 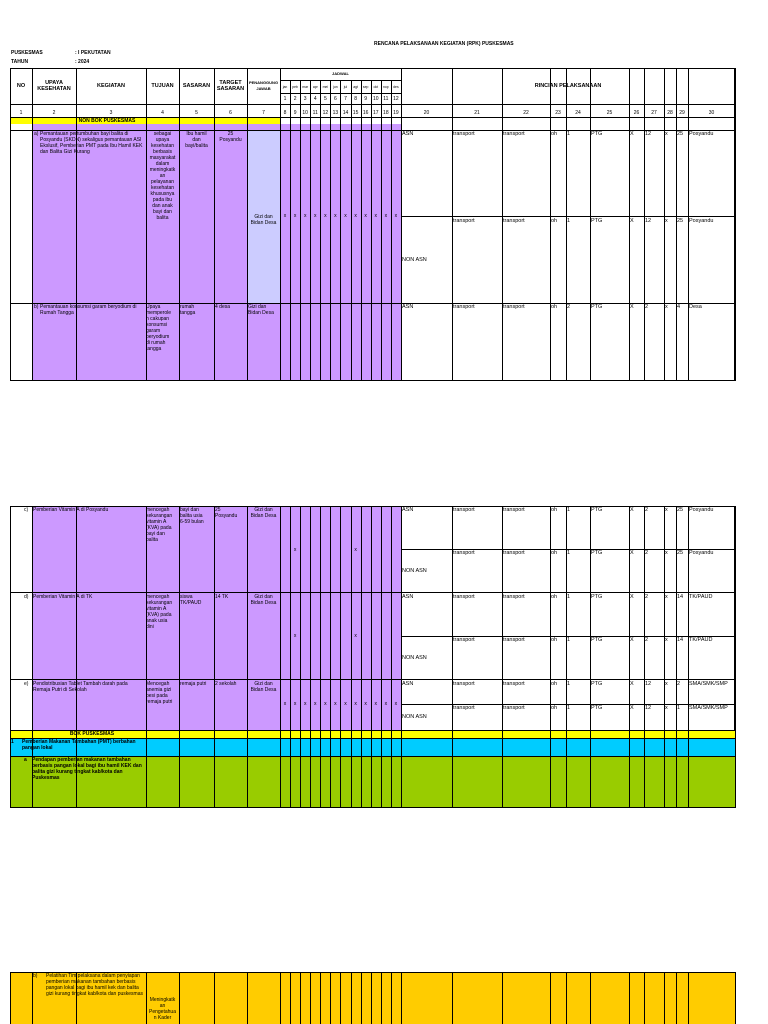 What do you see at coordinates (568, 86) in the screenshot?
I see `col-rincian: RINCIAN PELAKSANAAN` at bounding box center [568, 86].